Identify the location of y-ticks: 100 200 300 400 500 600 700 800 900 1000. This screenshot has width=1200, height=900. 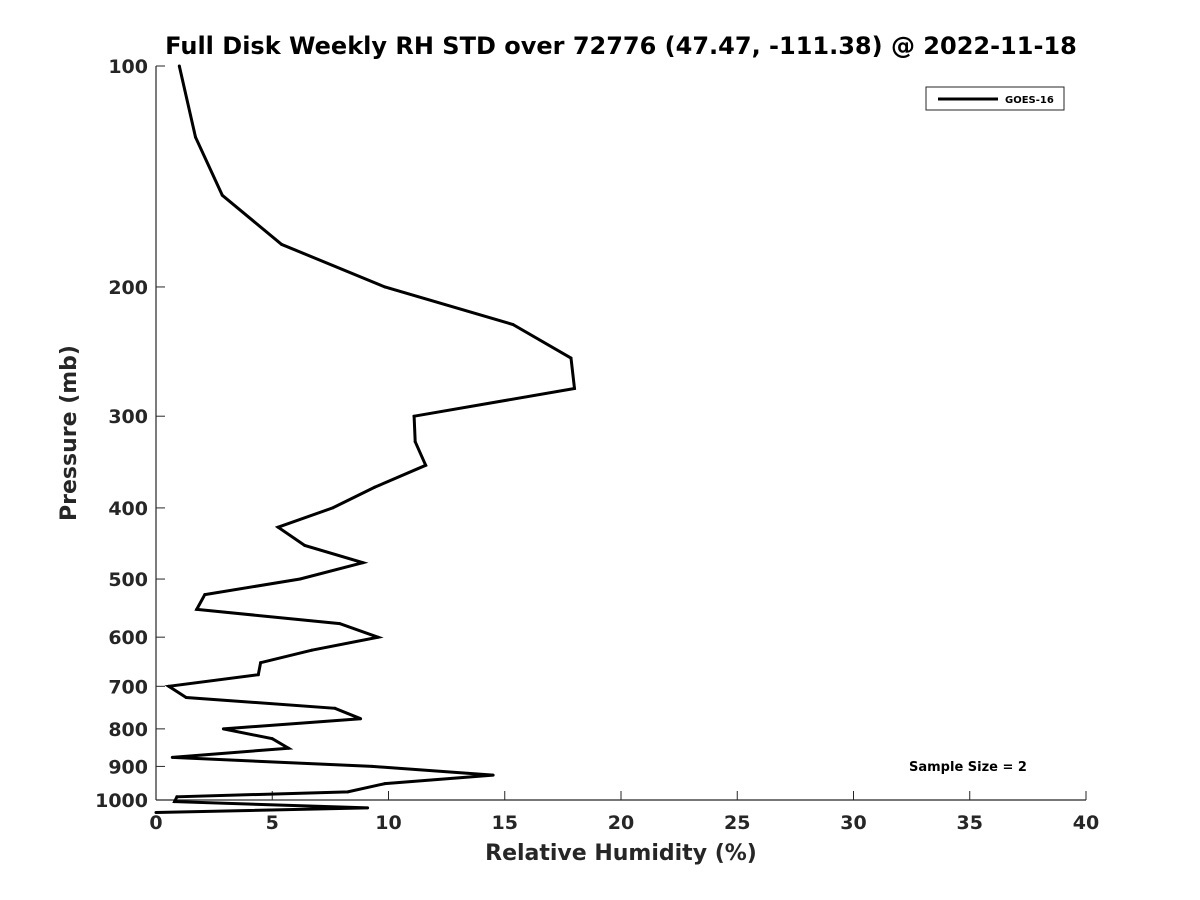
(130, 434).